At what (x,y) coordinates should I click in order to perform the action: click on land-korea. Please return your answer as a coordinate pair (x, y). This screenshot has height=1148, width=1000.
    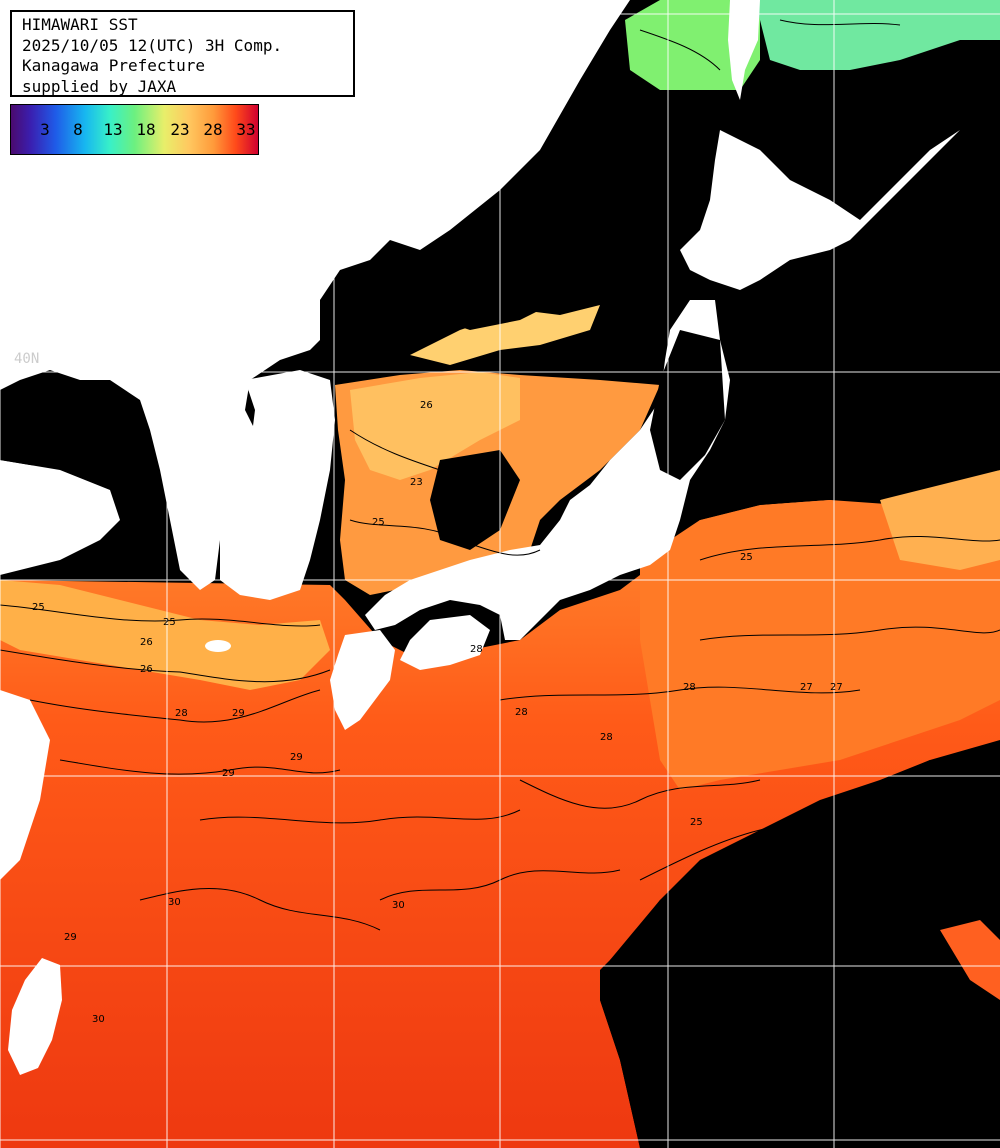
    Looking at the image, I should click on (277, 485).